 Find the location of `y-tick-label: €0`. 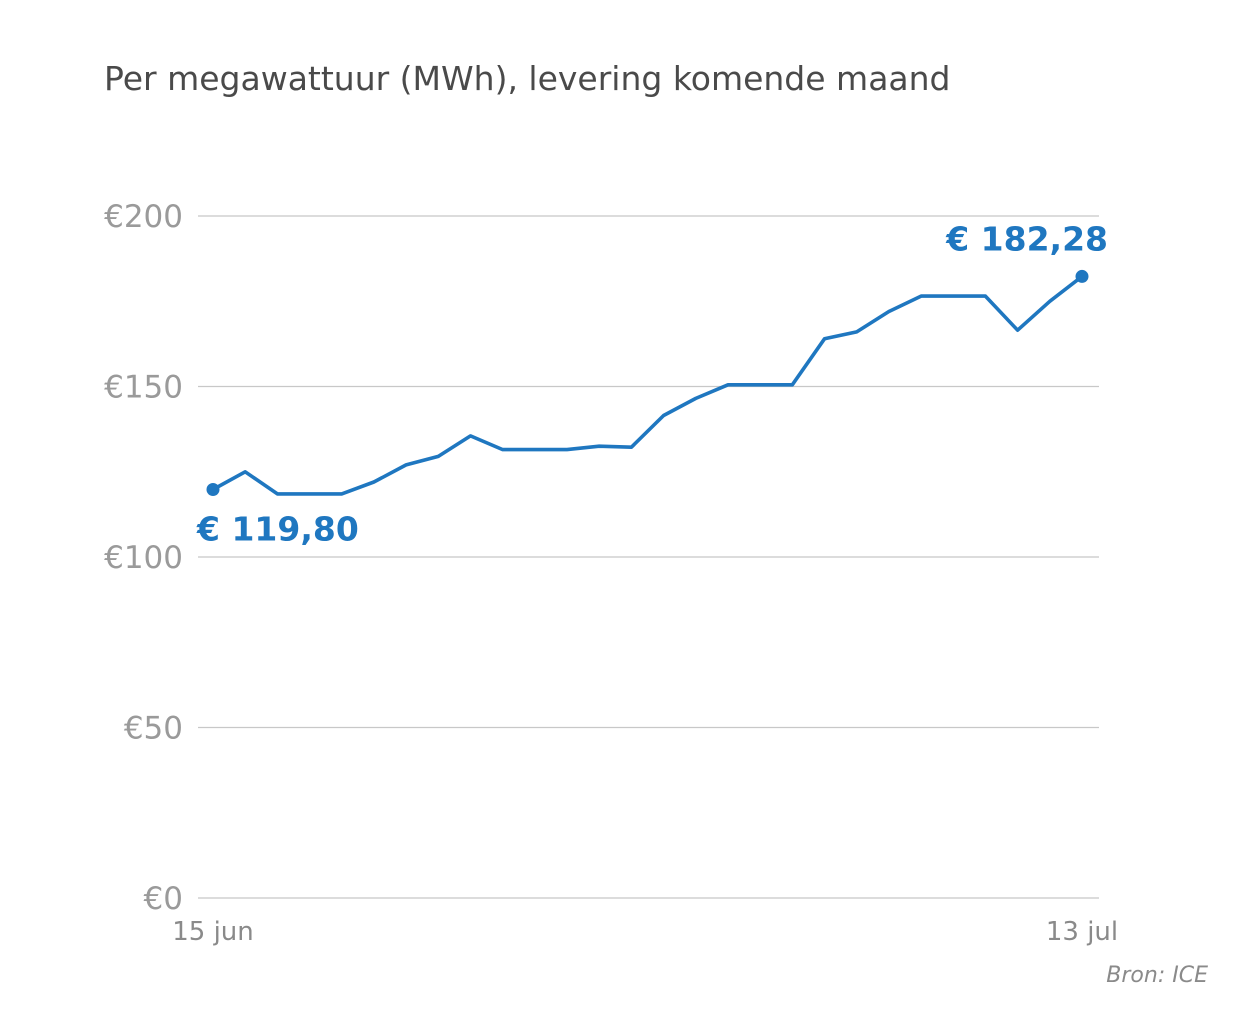

y-tick-label: €0 is located at coordinates (163, 899).